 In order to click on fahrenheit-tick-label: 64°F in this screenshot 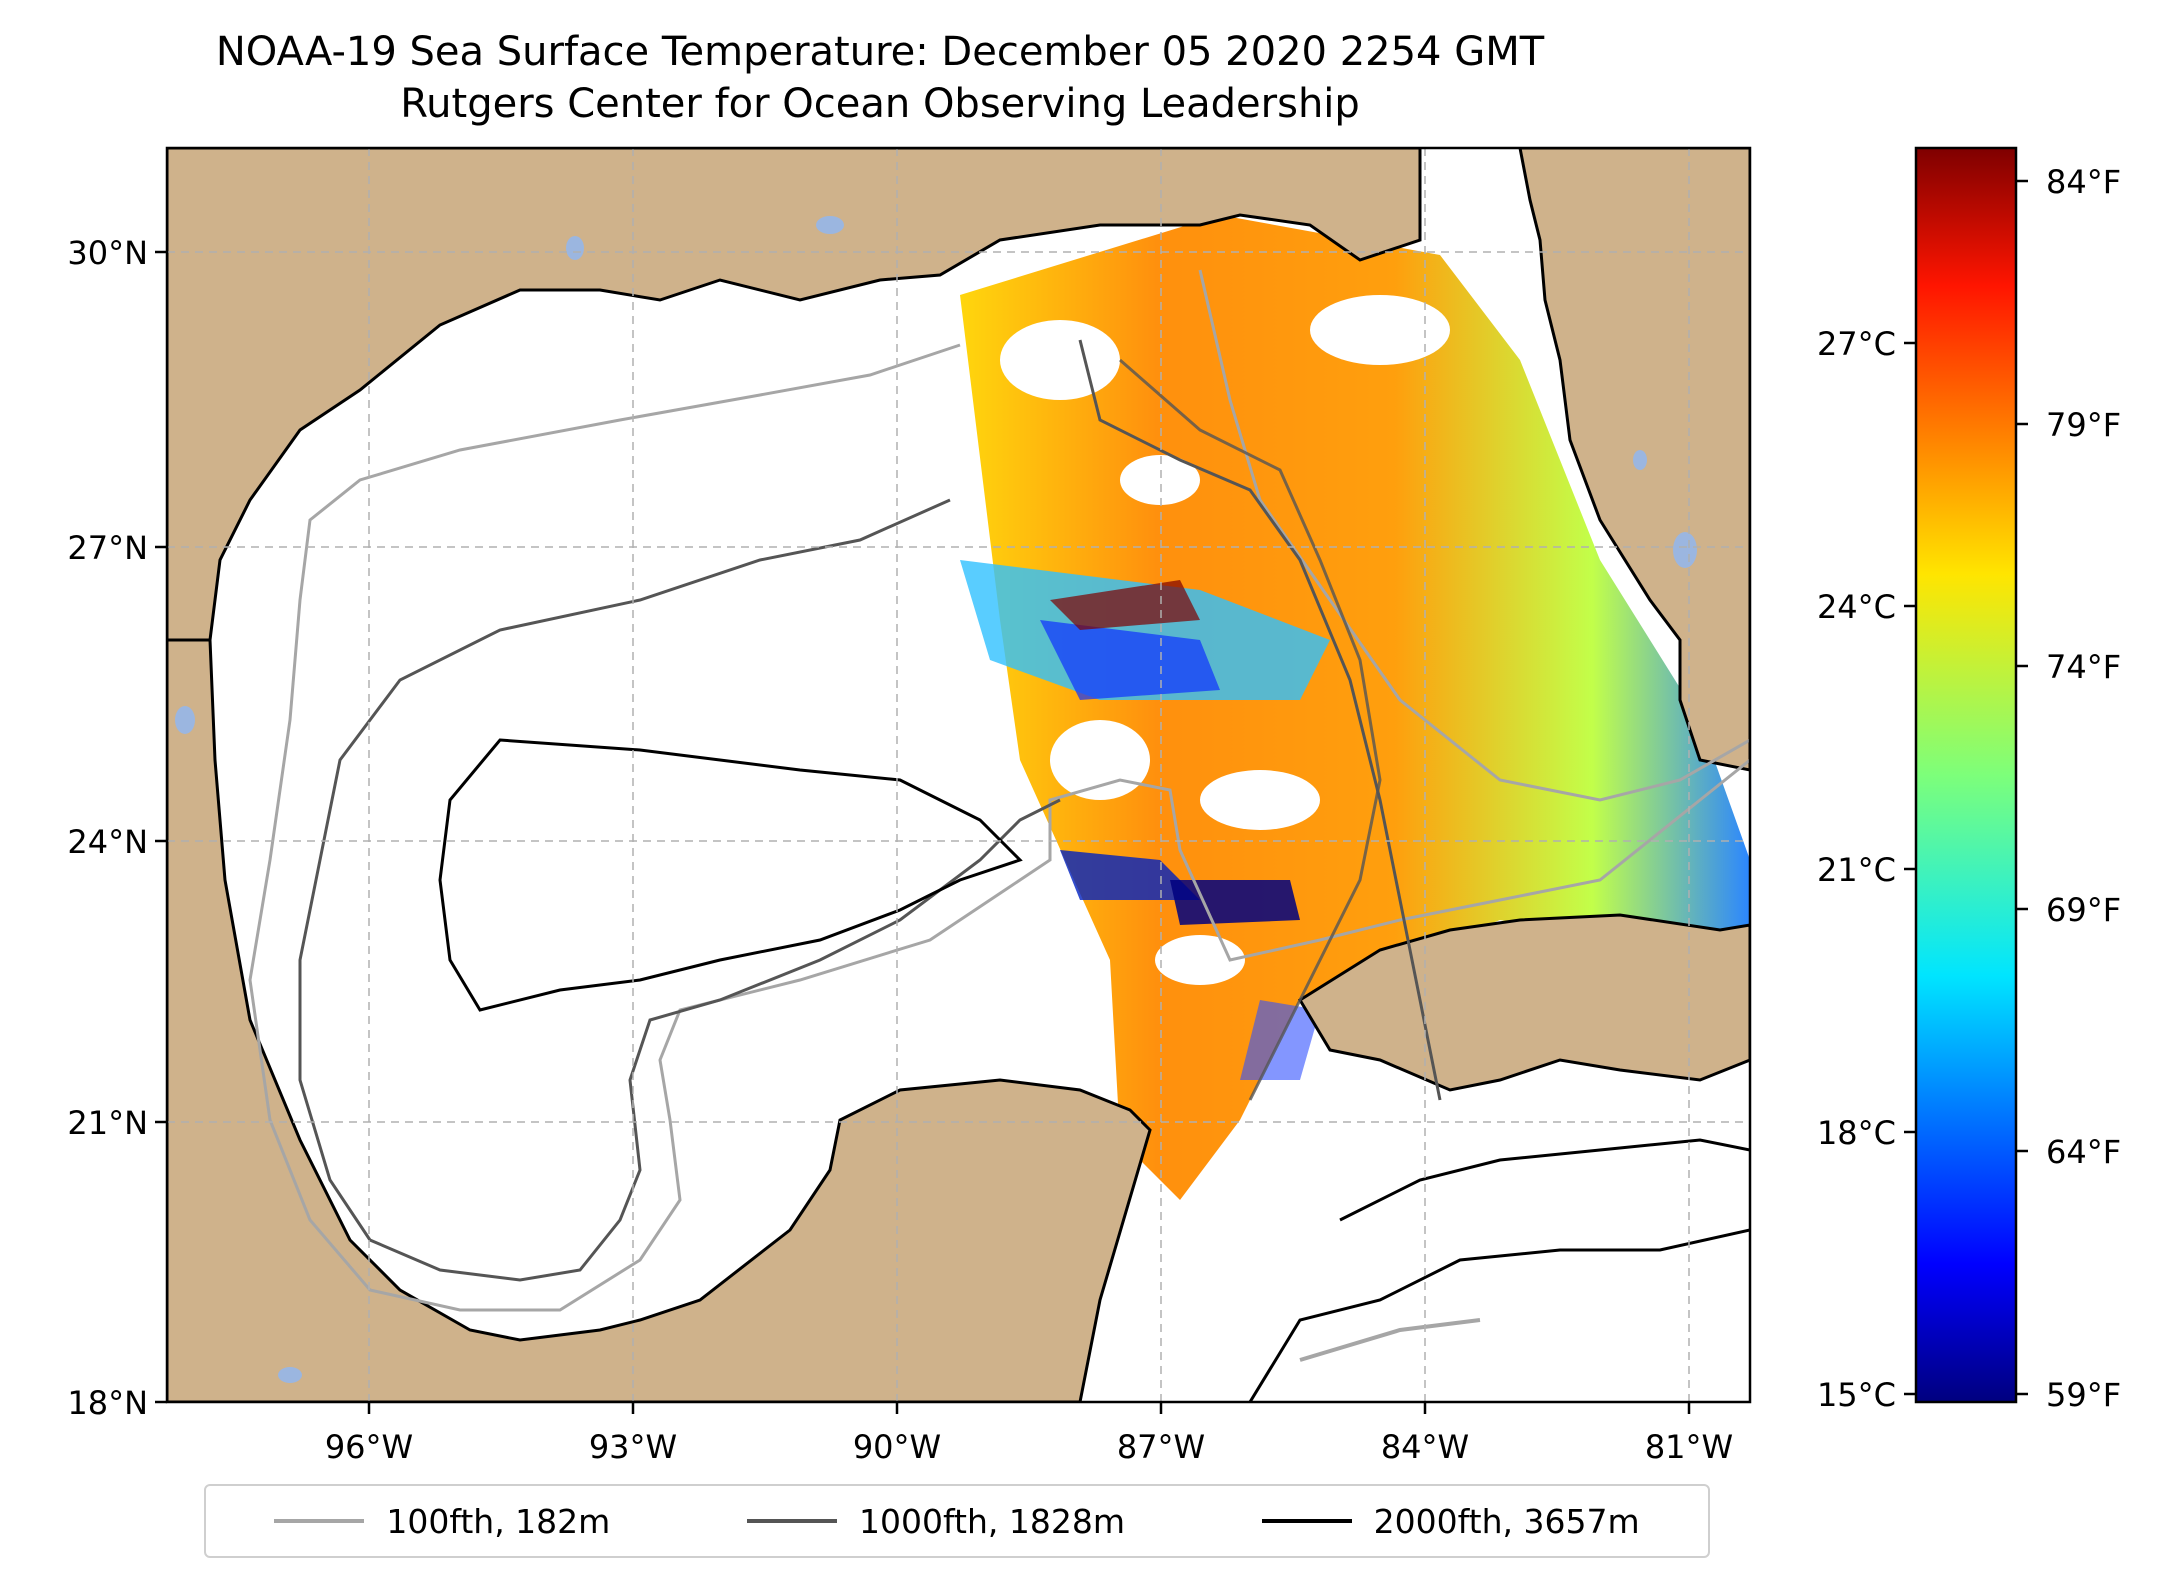, I will do `click(2083, 1152)`.